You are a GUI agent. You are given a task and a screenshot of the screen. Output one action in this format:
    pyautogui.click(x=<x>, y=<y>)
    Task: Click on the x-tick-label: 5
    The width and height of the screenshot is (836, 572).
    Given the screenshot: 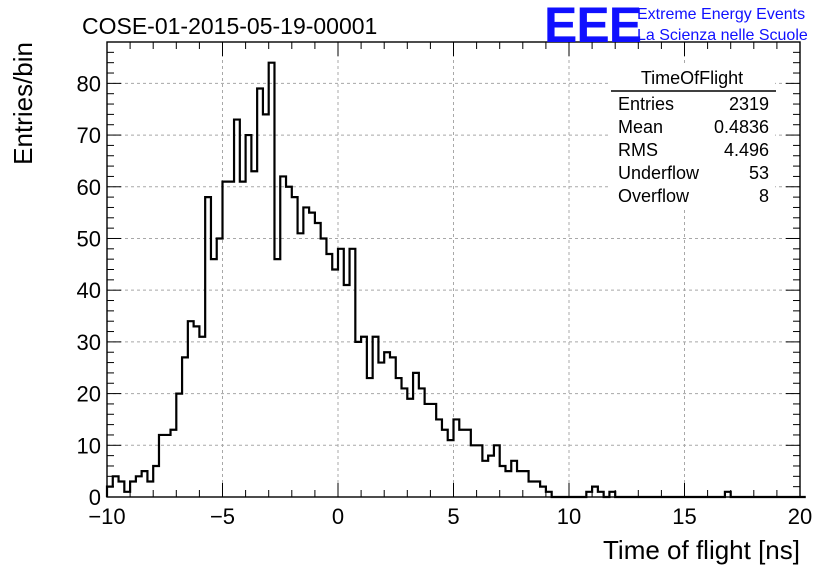 What is the action you would take?
    pyautogui.click(x=453, y=516)
    